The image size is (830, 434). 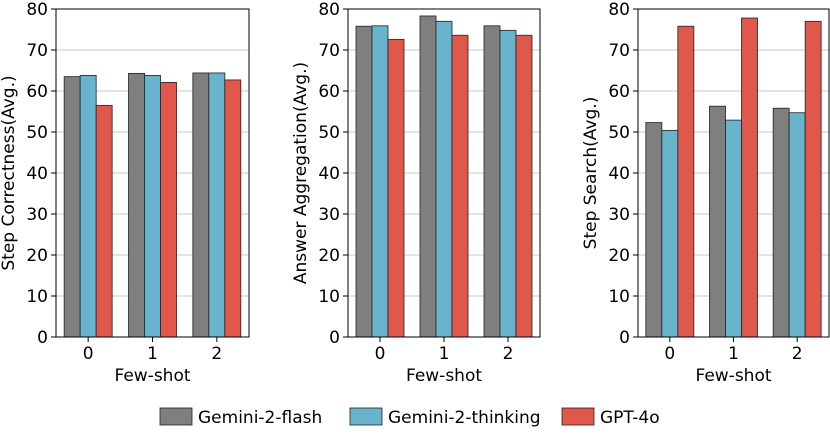 I want to click on y-axis-label: Step Search(Avg.), so click(x=591, y=173).